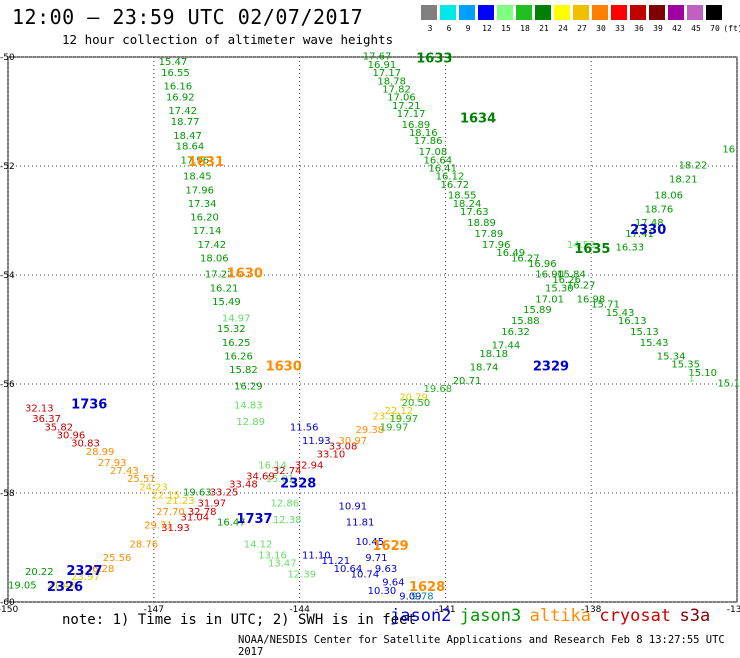 The image size is (740, 658). What do you see at coordinates (428, 141) in the screenshot?
I see `wave-height-point: 17.86` at bounding box center [428, 141].